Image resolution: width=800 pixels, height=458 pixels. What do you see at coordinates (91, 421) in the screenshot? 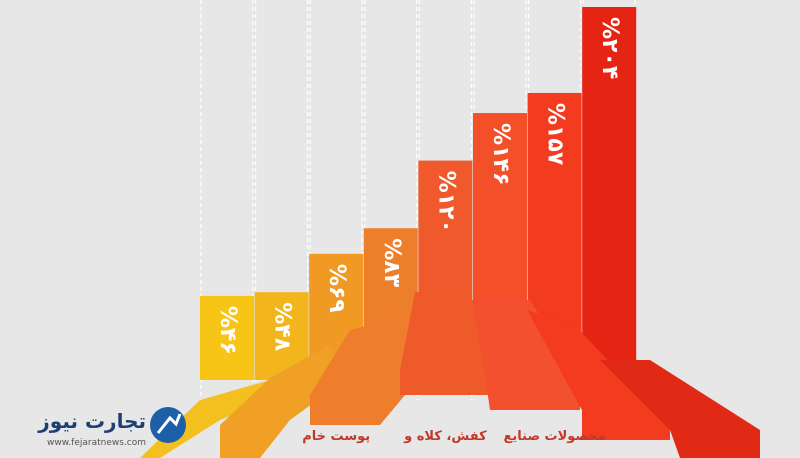
I see `logo-name: تجارت نیوز` at bounding box center [91, 421].